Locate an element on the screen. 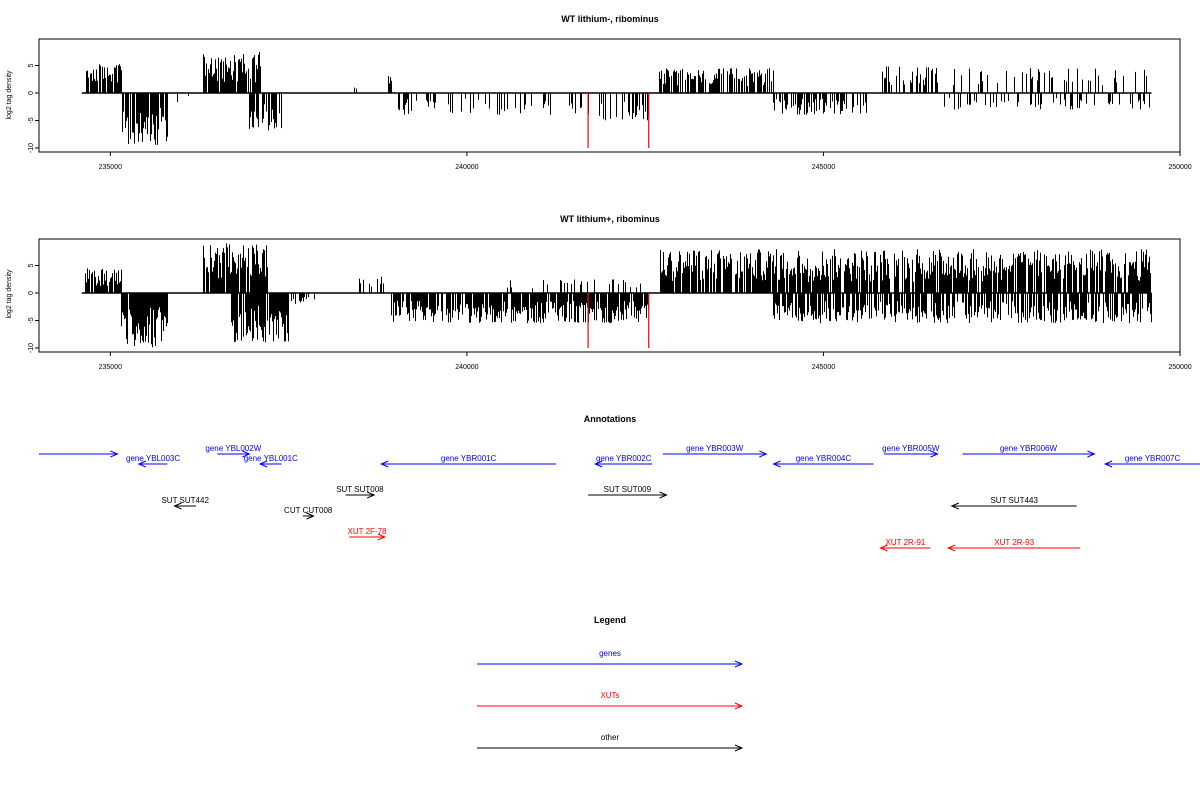 The height and width of the screenshot is (800, 1200). feature-label: gene YBR002C is located at coordinates (624, 458).